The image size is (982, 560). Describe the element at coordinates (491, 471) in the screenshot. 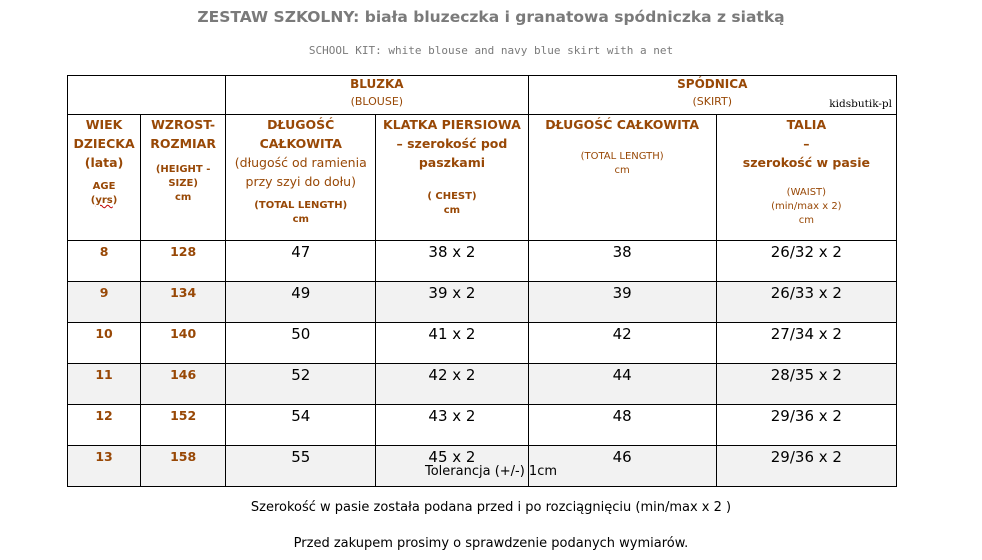

I see `tolerance-note: Tolerancja (+/-) 1cm` at that location.